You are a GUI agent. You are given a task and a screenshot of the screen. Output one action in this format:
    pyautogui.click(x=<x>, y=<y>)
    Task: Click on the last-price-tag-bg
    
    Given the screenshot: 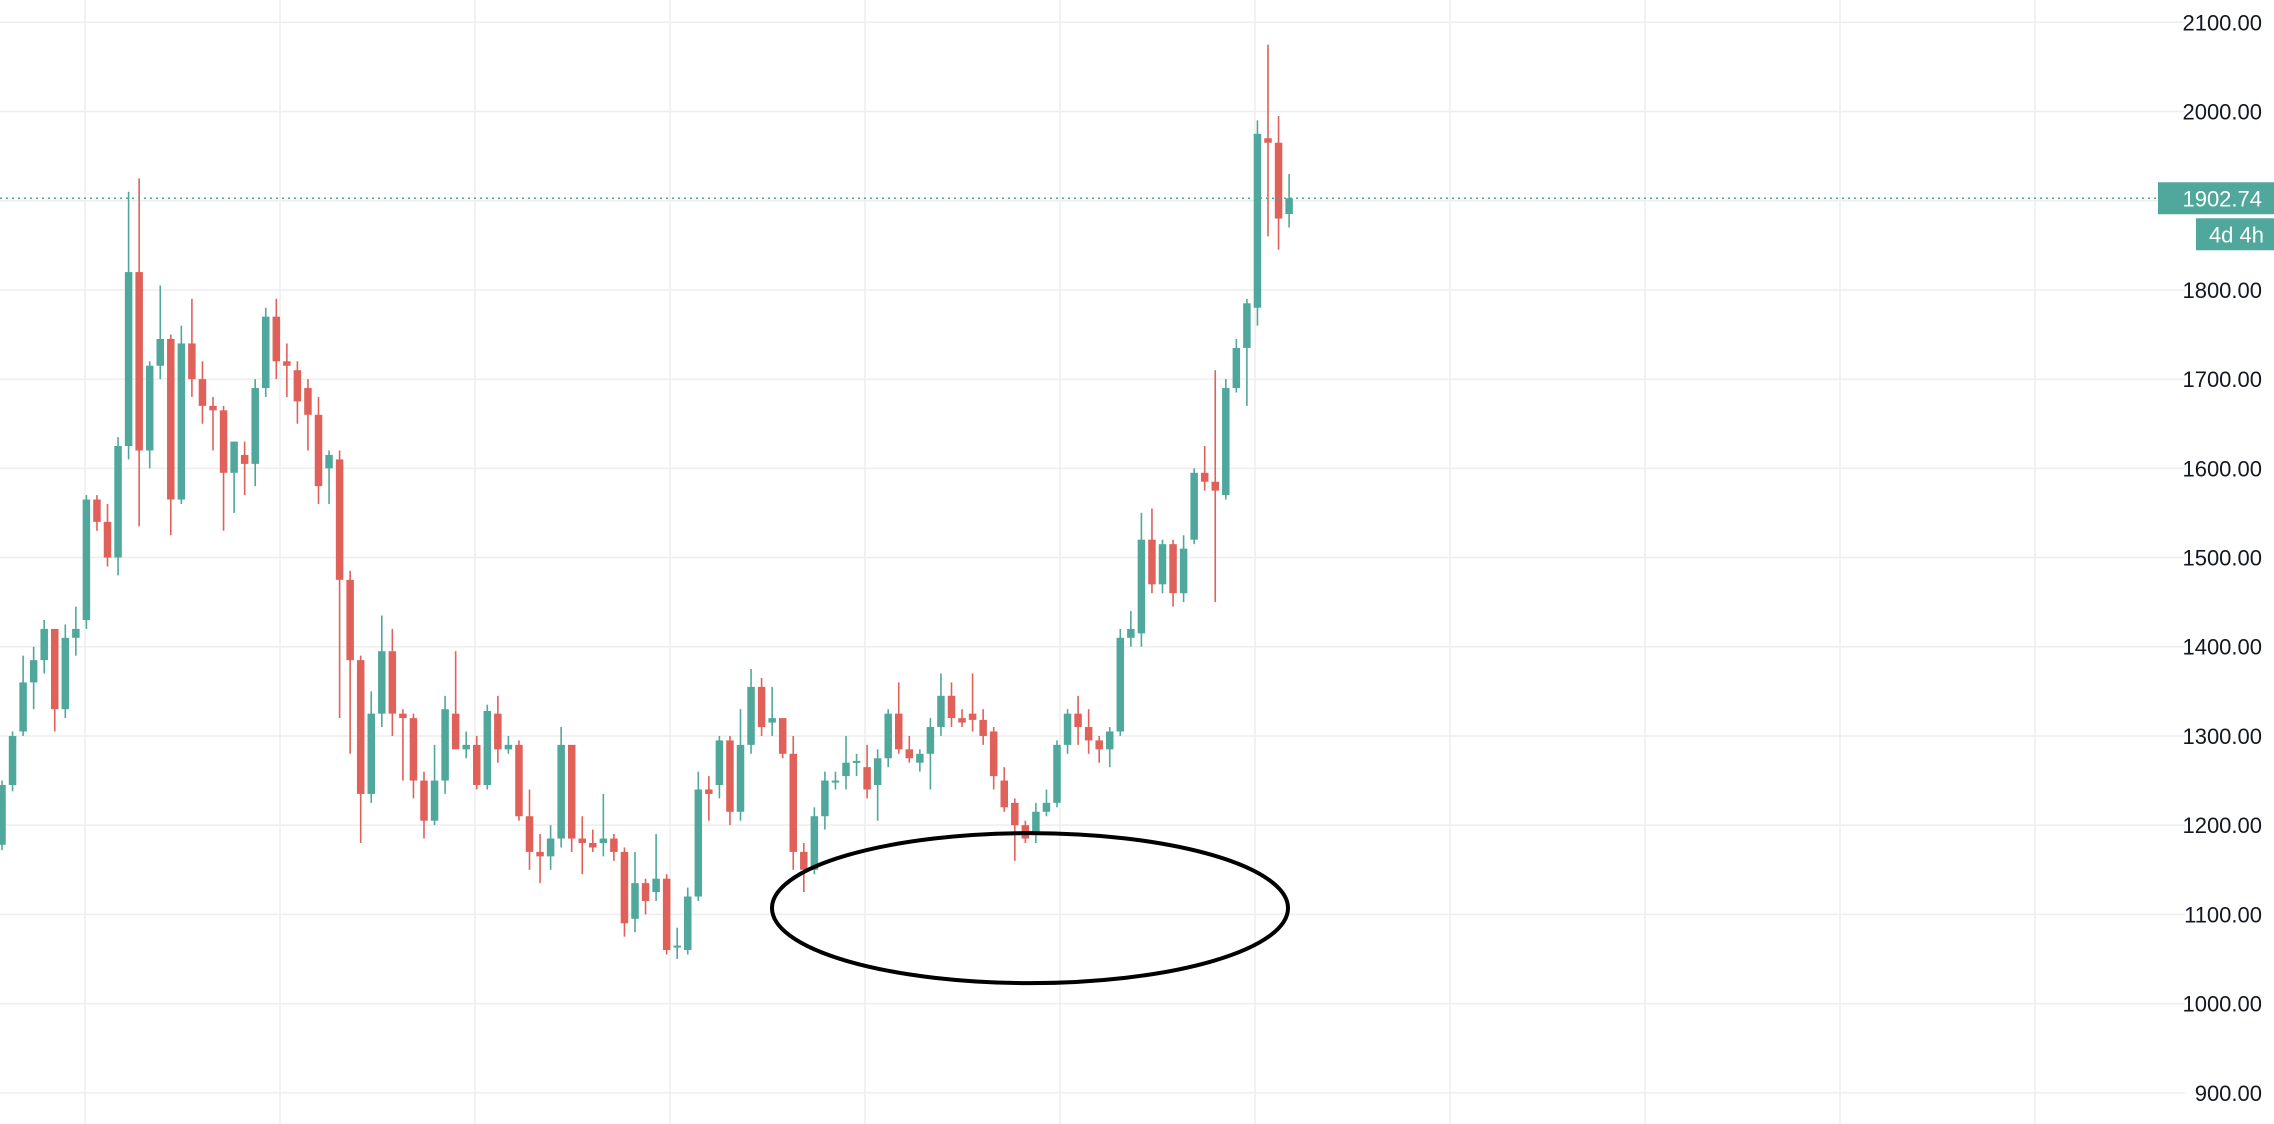 What is the action you would take?
    pyautogui.click(x=2216, y=198)
    